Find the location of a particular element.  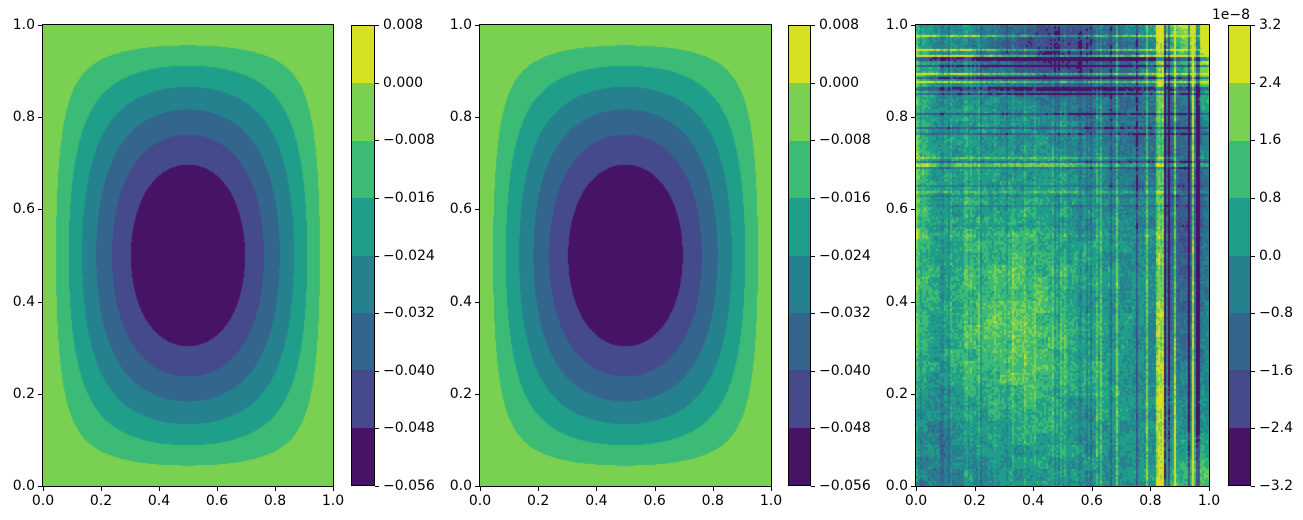

y-tick-label: 1.0 is located at coordinates (23, 25).